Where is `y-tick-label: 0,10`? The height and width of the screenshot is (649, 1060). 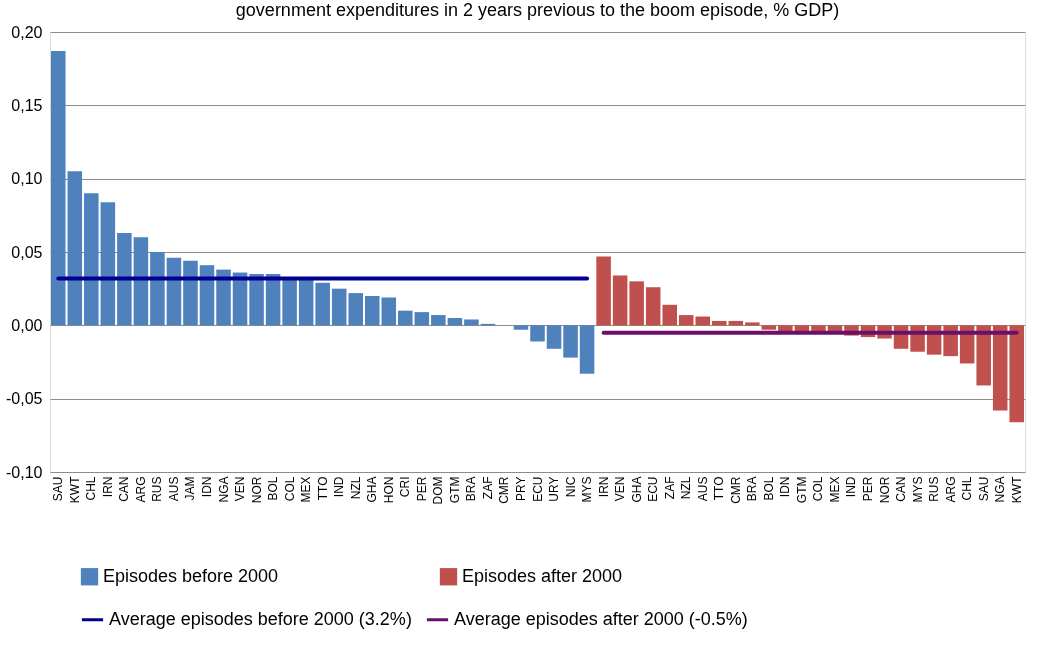
y-tick-label: 0,10 is located at coordinates (27, 179).